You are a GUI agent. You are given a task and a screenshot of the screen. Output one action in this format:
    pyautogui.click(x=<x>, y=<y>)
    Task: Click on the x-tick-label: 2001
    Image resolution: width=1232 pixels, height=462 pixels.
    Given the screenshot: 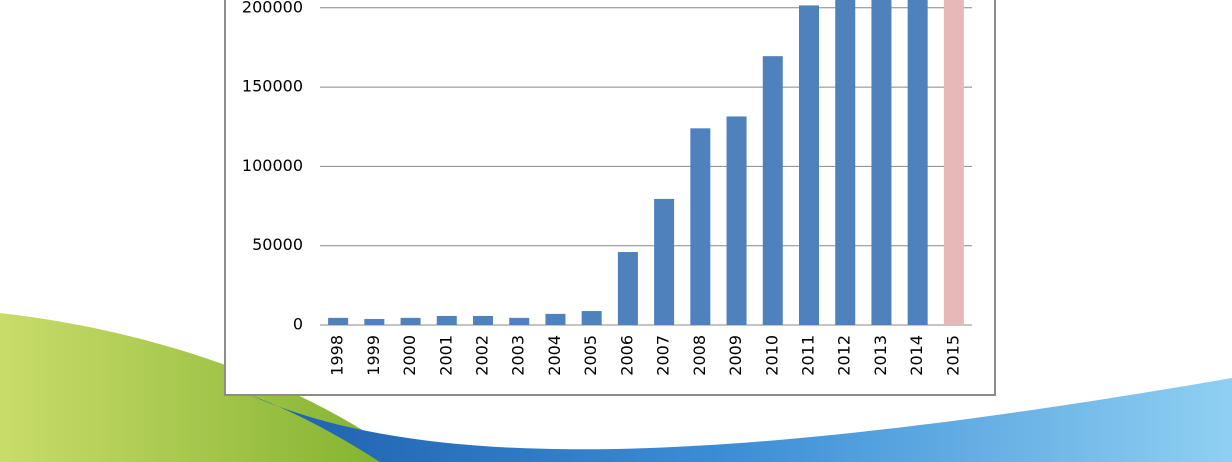 What is the action you would take?
    pyautogui.click(x=445, y=355)
    